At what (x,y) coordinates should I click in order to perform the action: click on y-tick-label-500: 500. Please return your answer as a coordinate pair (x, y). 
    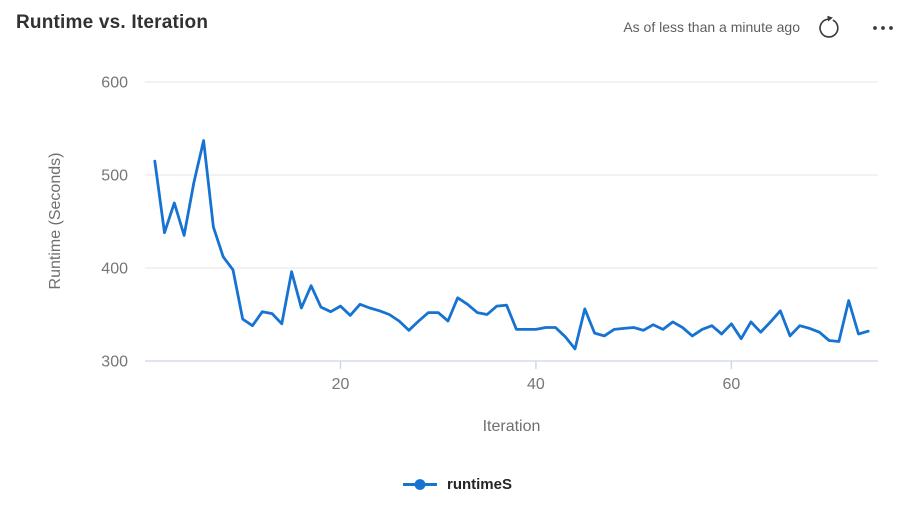
    Looking at the image, I should click on (114, 176).